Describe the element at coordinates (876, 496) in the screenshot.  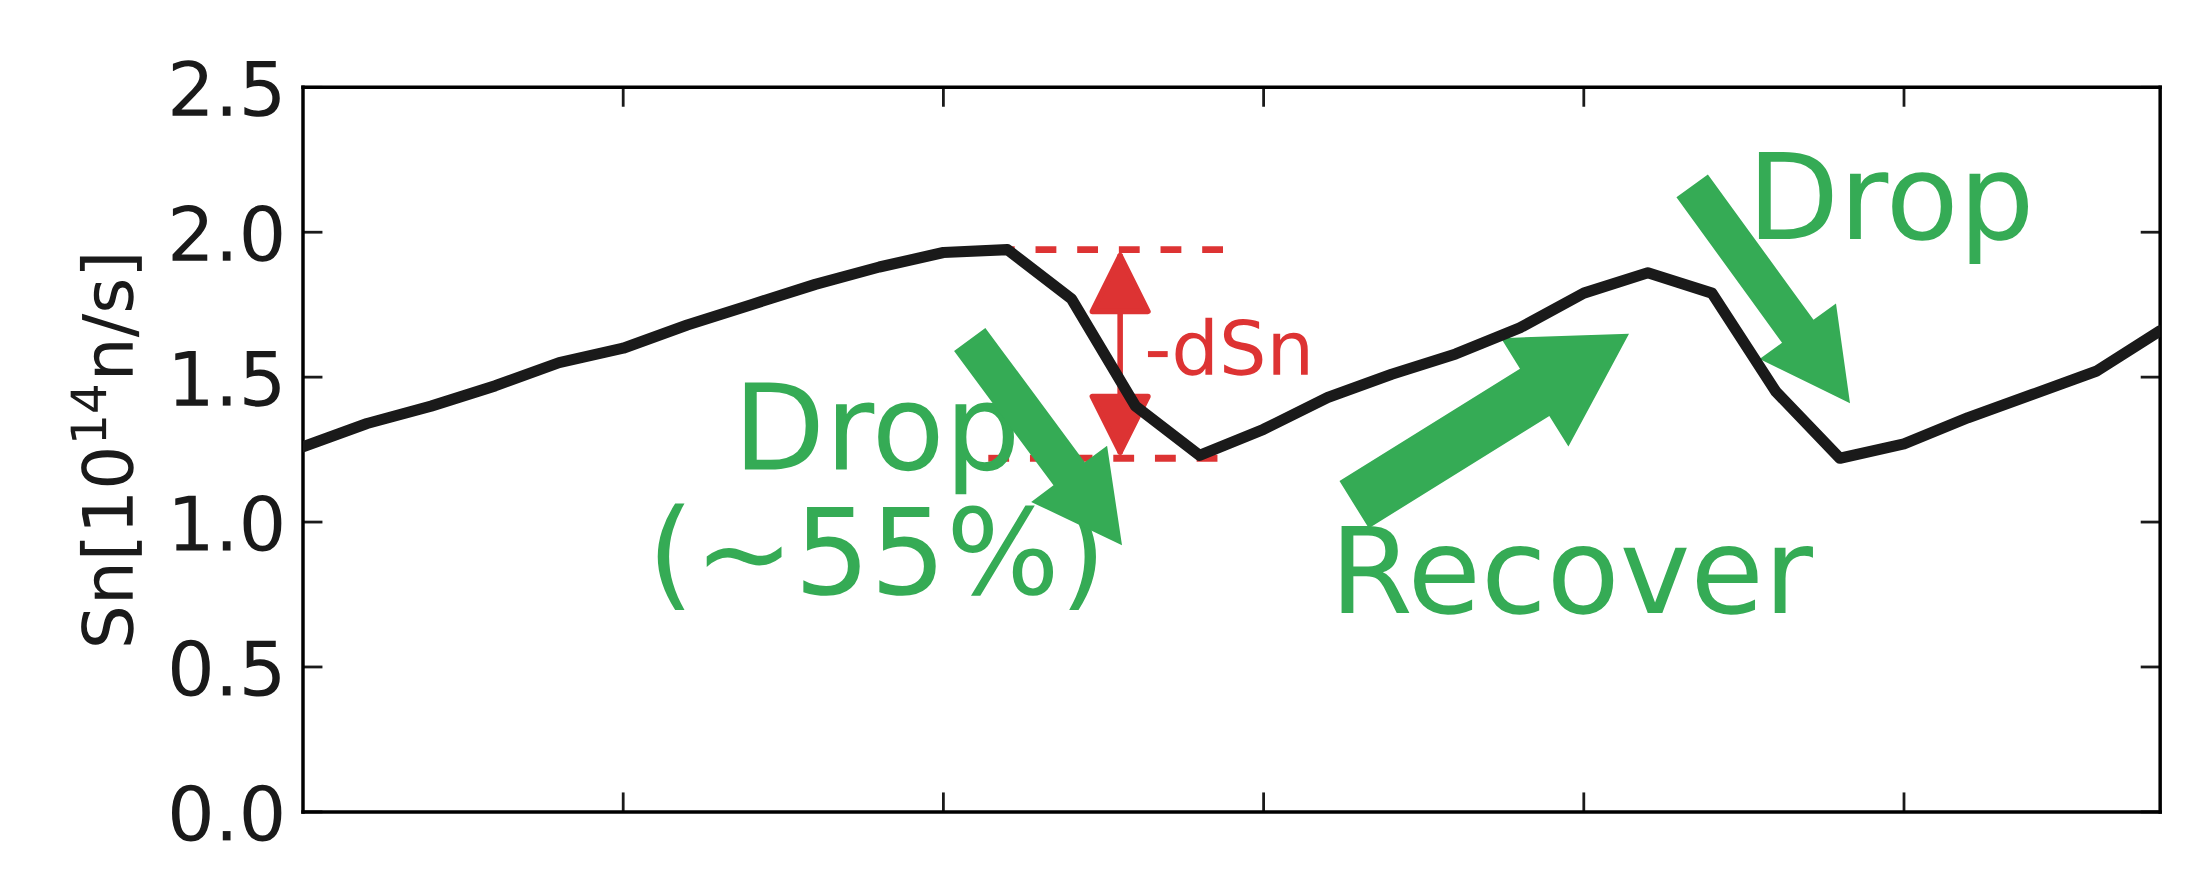
I see `annotation: Drop (~55%)` at that location.